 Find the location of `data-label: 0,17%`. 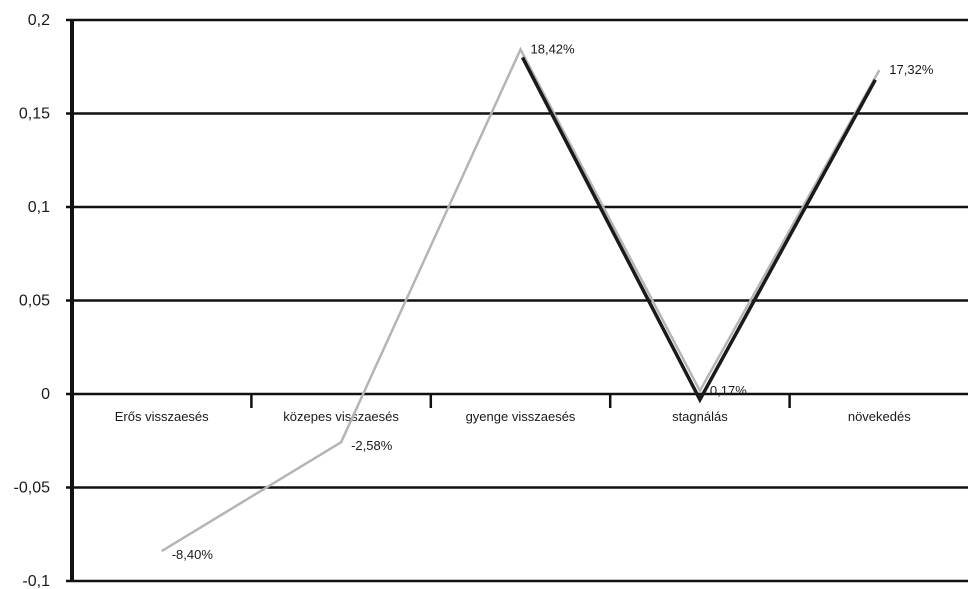

data-label: 0,17% is located at coordinates (728, 390).